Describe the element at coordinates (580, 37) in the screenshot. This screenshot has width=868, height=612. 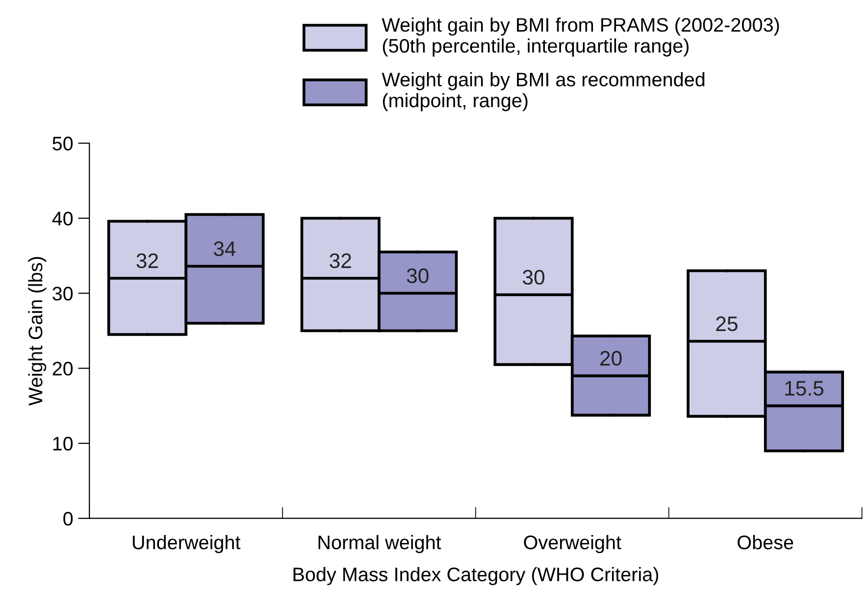
I see `legend-label: Weight gain by BMI from PRAMS (2002-2003) (50th percentile, interquartile range)` at that location.